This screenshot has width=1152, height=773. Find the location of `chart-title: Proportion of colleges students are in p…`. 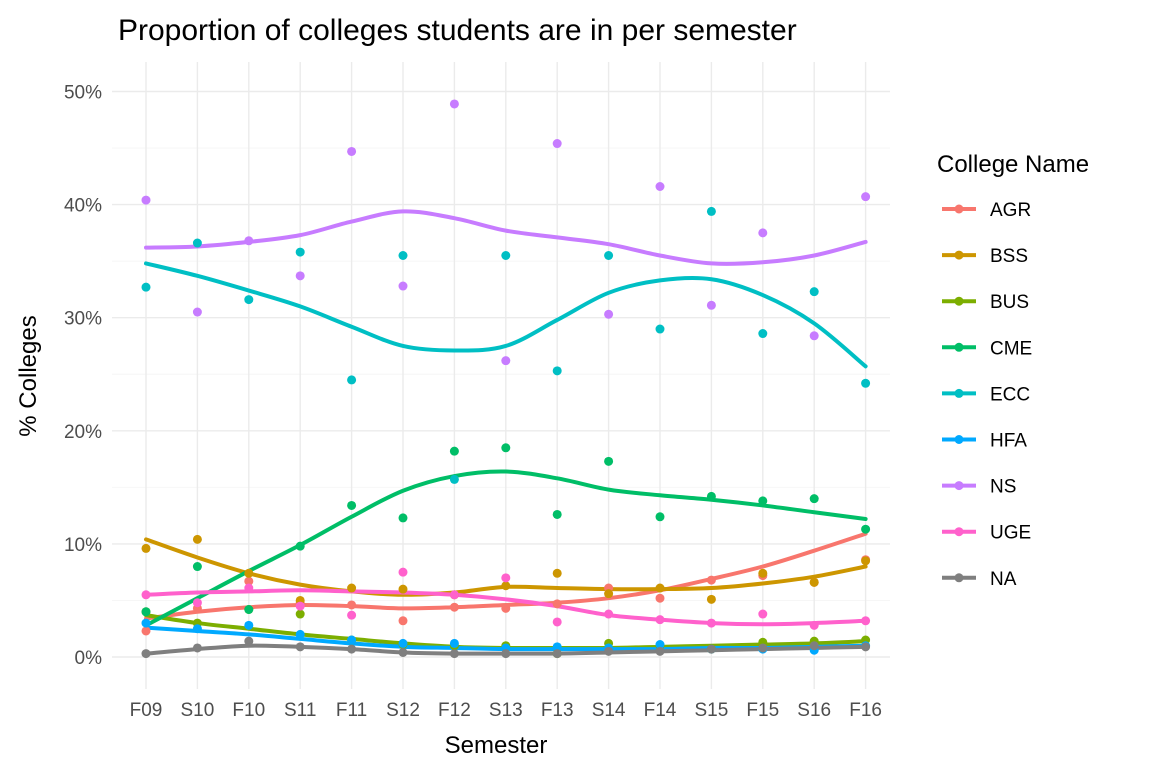

chart-title: Proportion of colleges students are in p… is located at coordinates (457, 30).